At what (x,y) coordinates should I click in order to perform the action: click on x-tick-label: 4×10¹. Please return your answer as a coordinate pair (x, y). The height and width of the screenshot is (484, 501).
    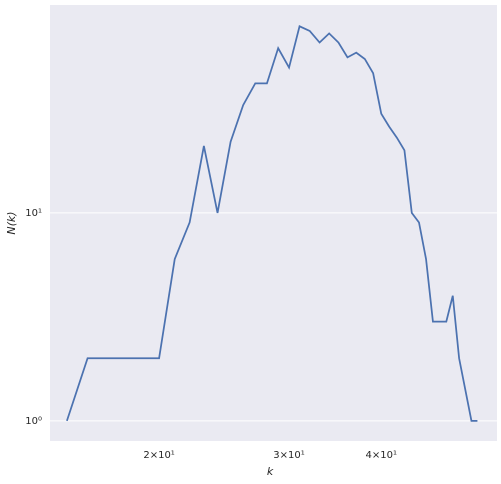
    Looking at the image, I should click on (381, 455).